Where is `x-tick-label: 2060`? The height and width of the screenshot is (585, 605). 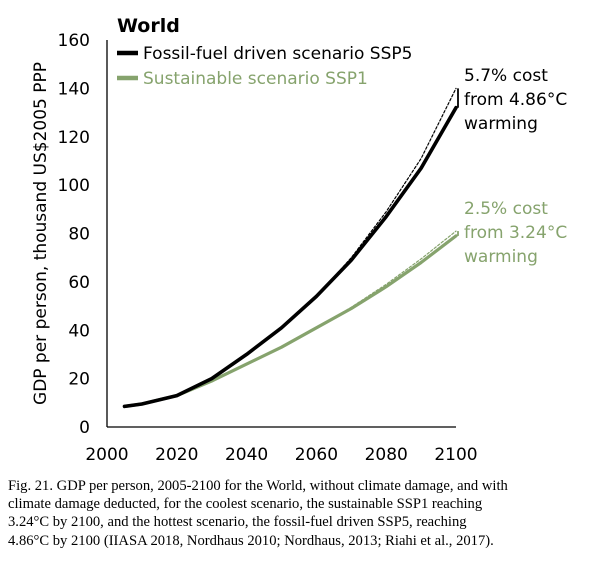 x-tick-label: 2060 is located at coordinates (316, 455).